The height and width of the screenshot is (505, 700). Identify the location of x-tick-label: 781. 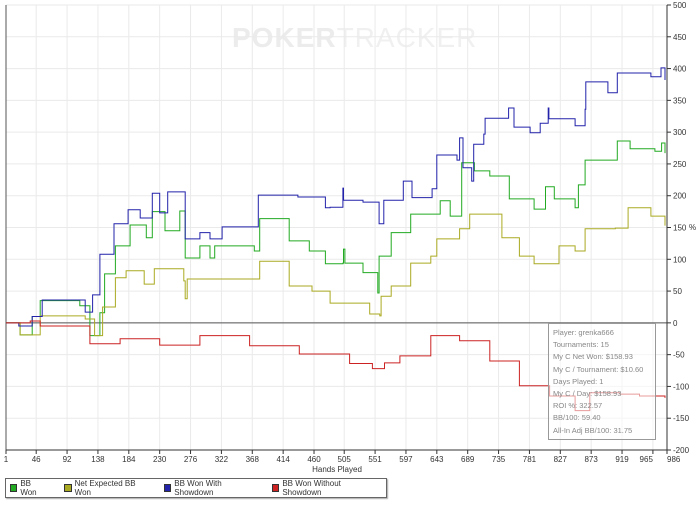
(530, 459).